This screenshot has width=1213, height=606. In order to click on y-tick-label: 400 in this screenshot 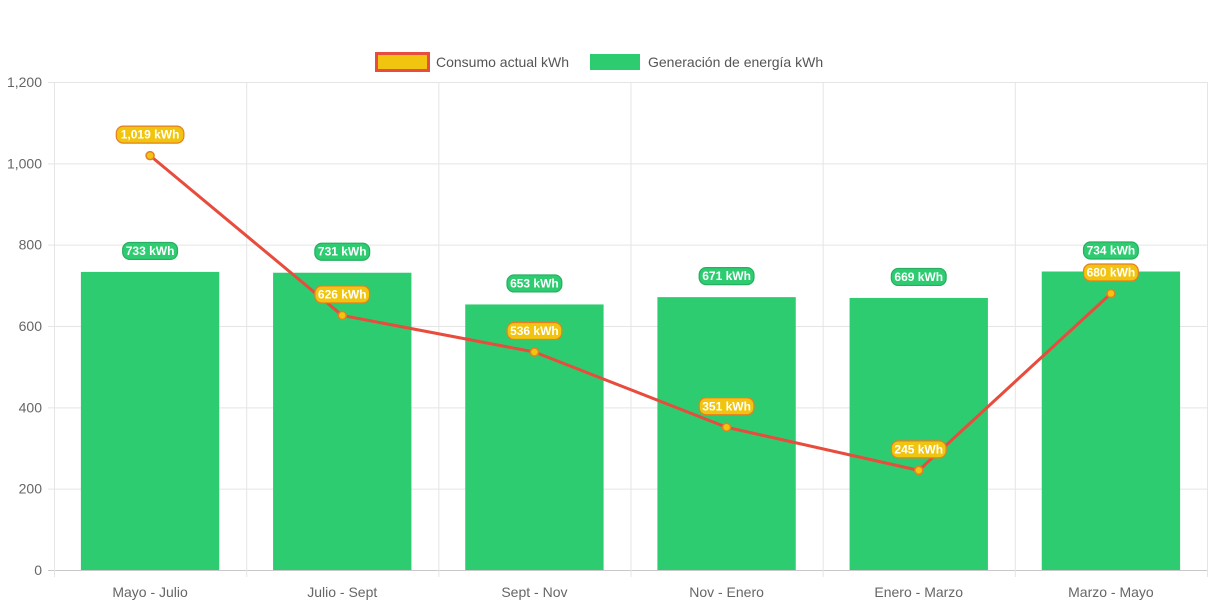, I will do `click(31, 407)`.